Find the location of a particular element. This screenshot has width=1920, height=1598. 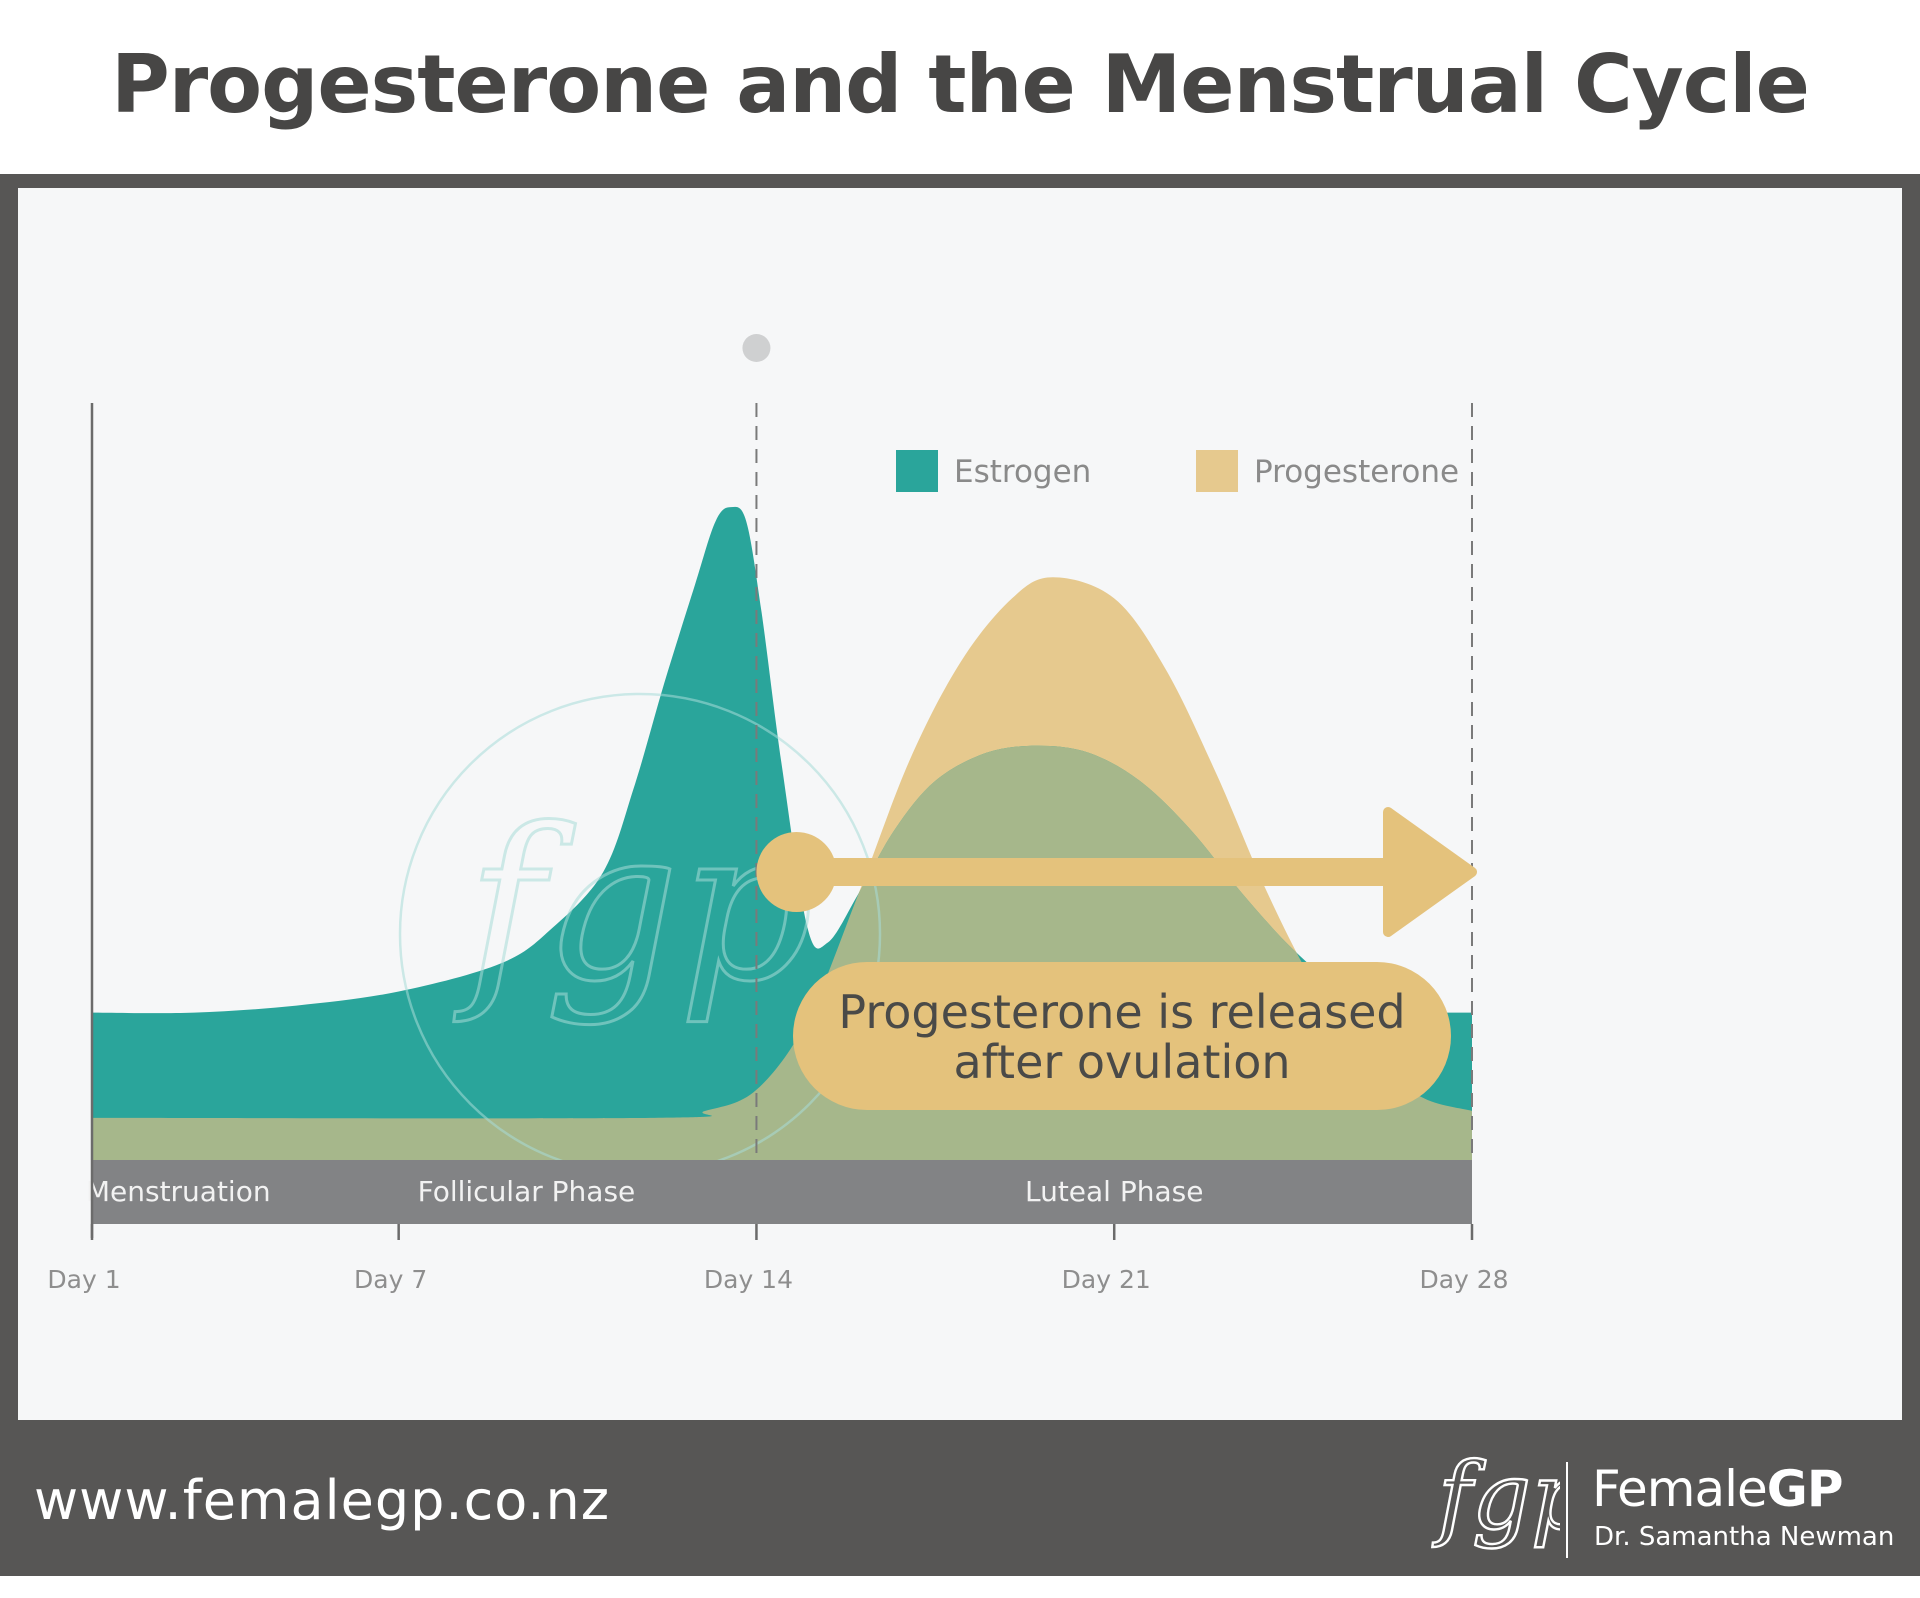

annotation-arrow is located at coordinates (1116, 872).